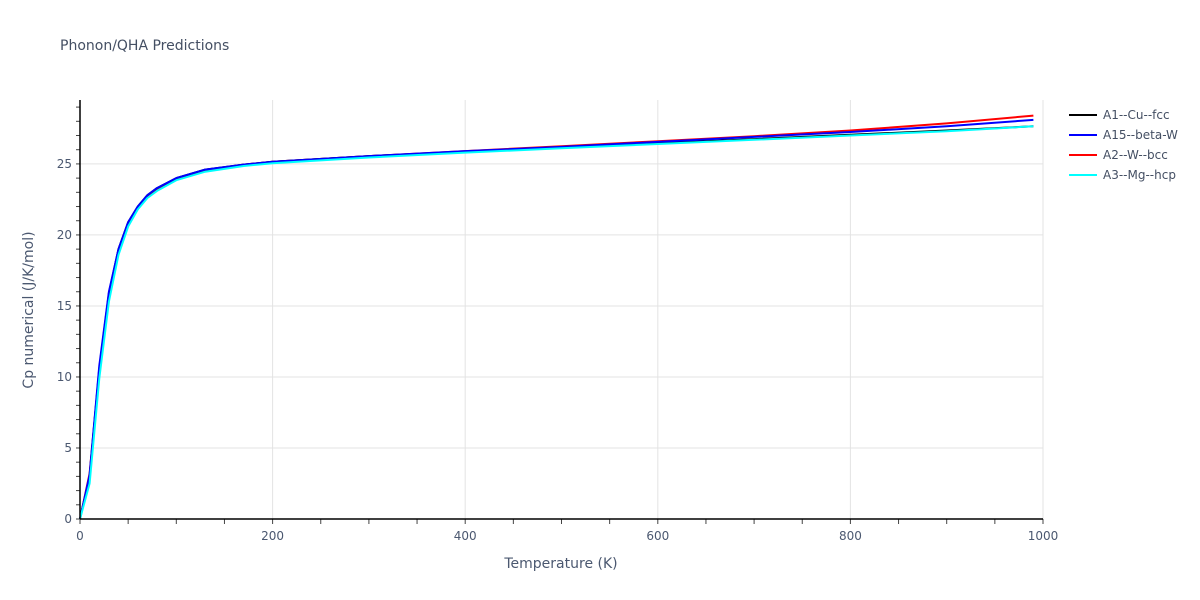  What do you see at coordinates (64, 306) in the screenshot?
I see `y-tick-label: 15` at bounding box center [64, 306].